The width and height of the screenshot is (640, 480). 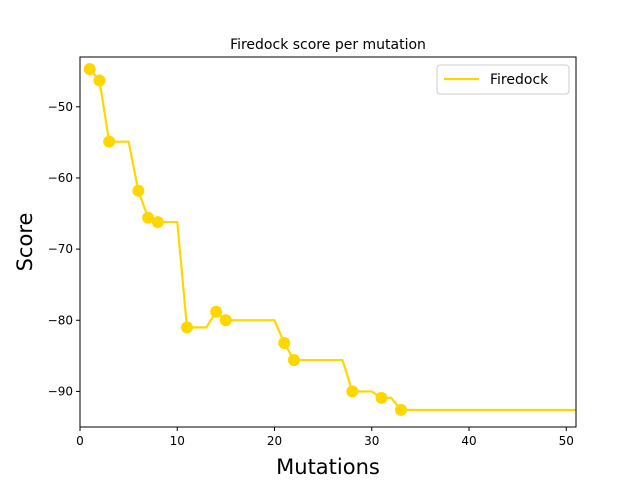 What do you see at coordinates (519, 80) in the screenshot?
I see `legend-entry-firedock: Firedock` at bounding box center [519, 80].